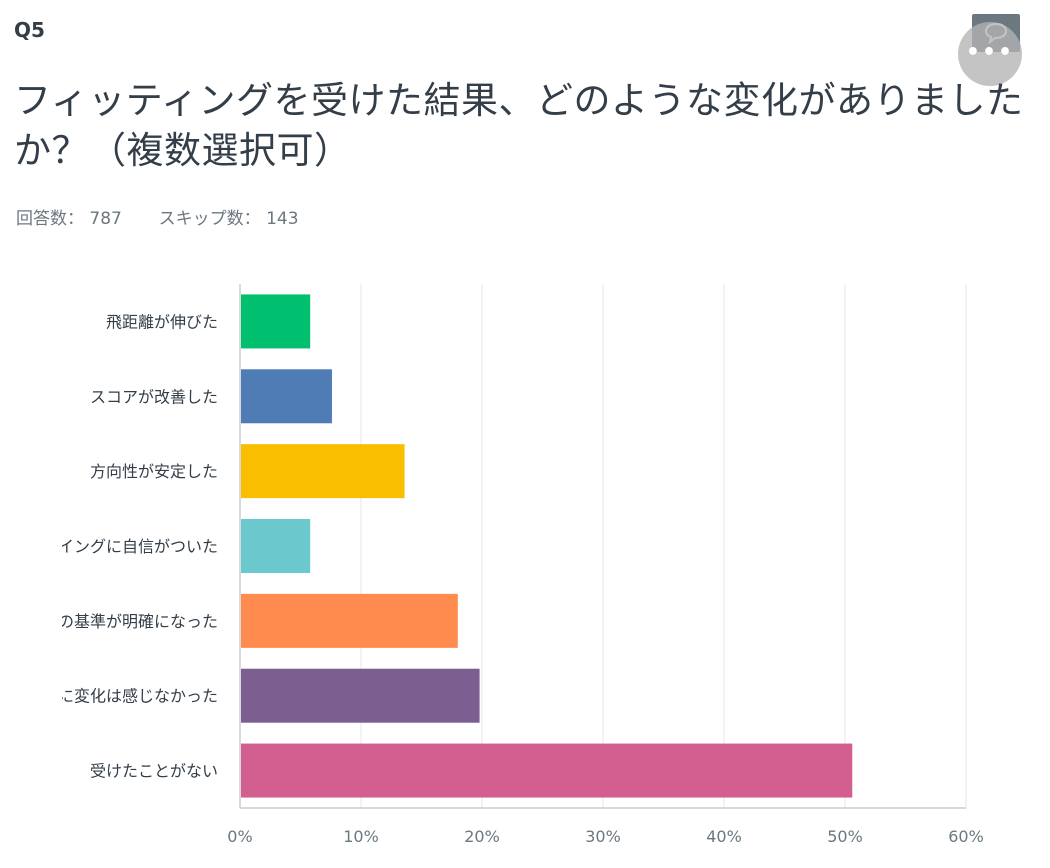  I want to click on x-tick-label: 20%, so click(482, 836).